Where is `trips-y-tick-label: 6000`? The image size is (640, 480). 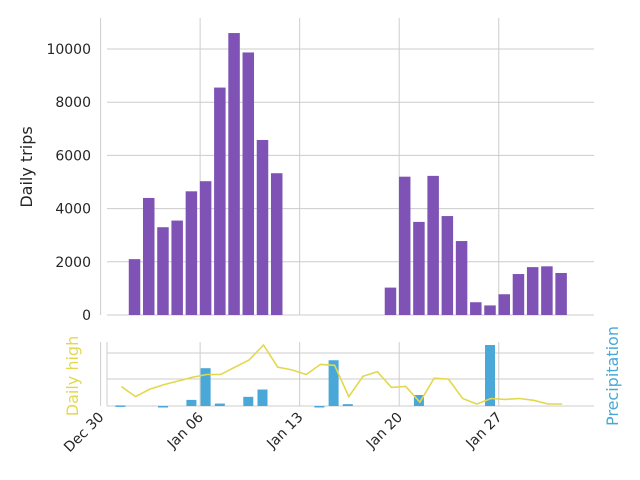 trips-y-tick-label: 6000 is located at coordinates (73, 156).